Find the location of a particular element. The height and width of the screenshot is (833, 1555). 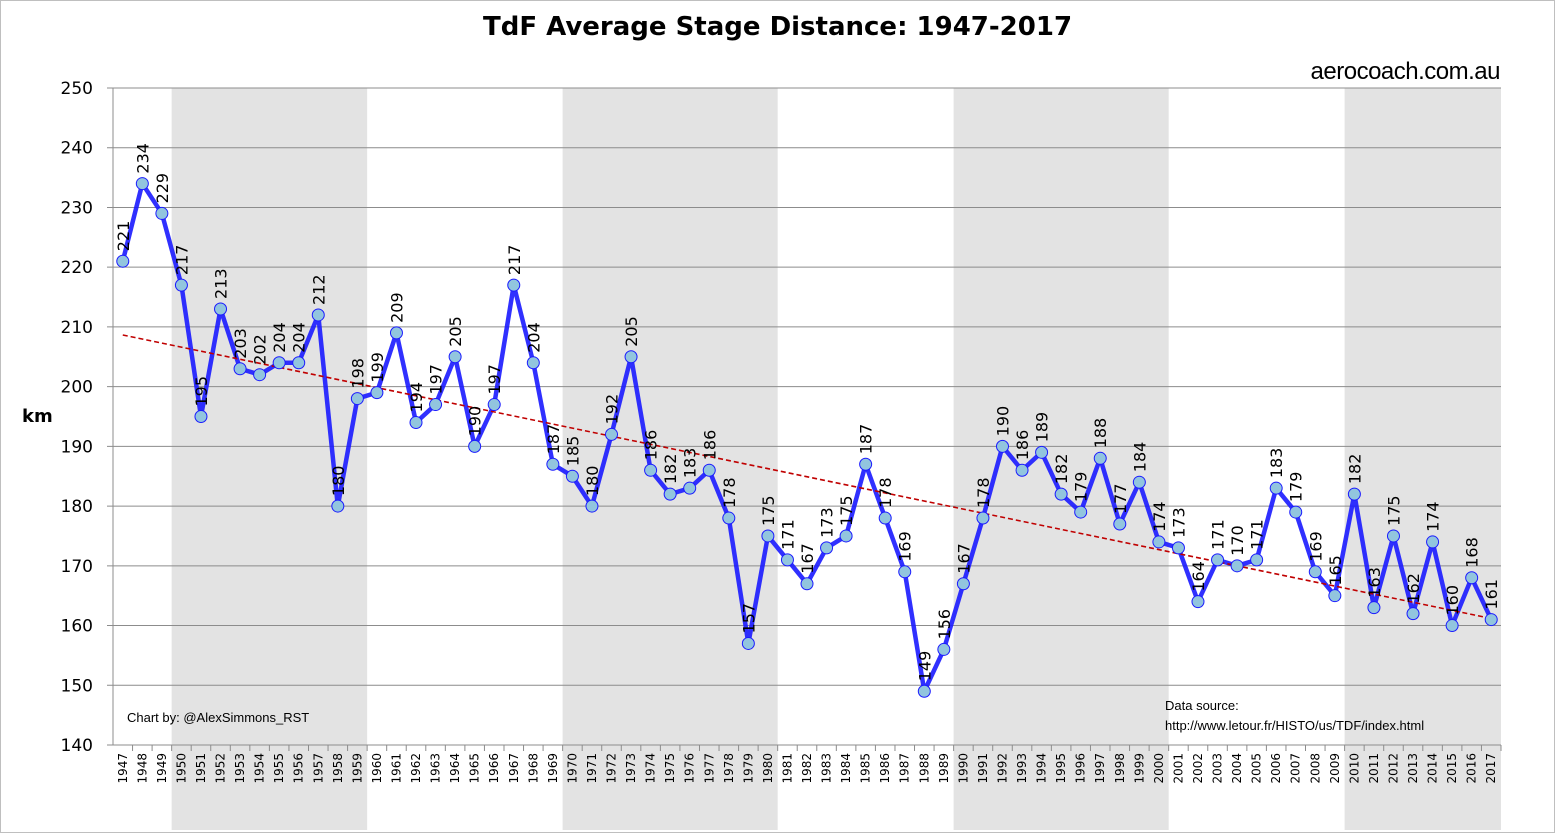

data-label: 165 is located at coordinates (1335, 570).